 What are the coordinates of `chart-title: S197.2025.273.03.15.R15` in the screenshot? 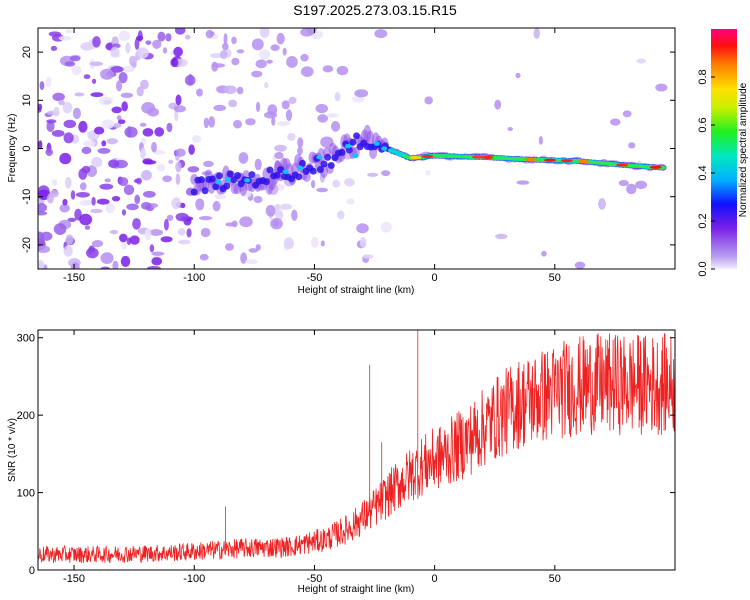 It's located at (375, 10).